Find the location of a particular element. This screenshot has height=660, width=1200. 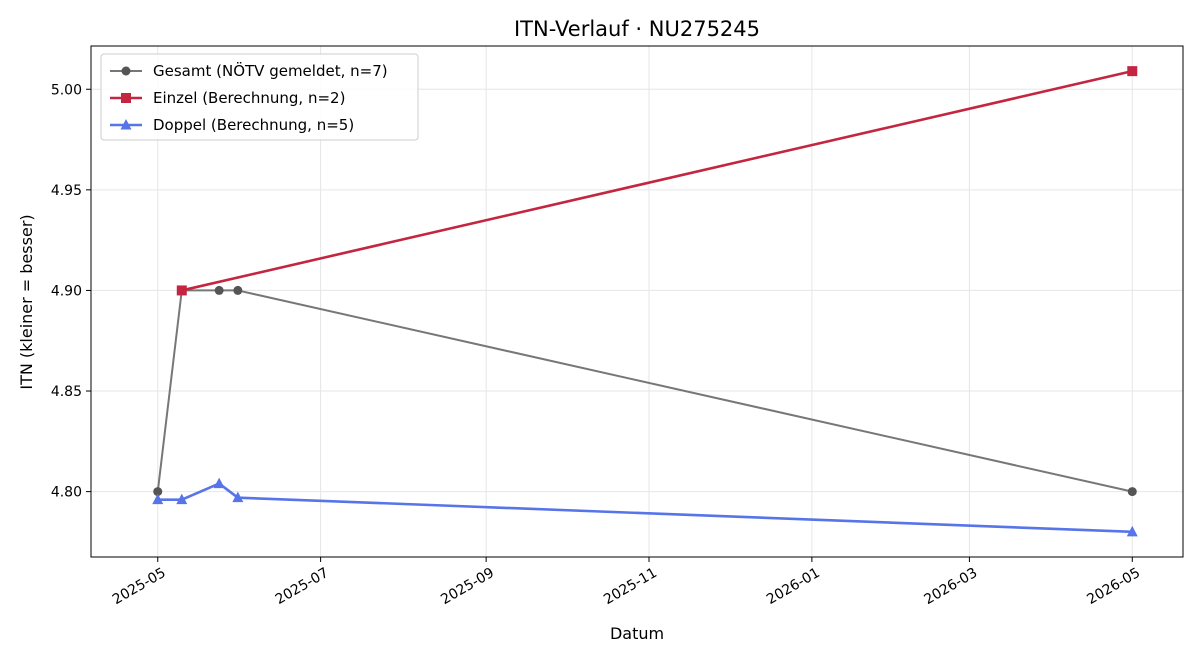

y-axis-label: ITN (kleiner = besser) is located at coordinates (26, 301).